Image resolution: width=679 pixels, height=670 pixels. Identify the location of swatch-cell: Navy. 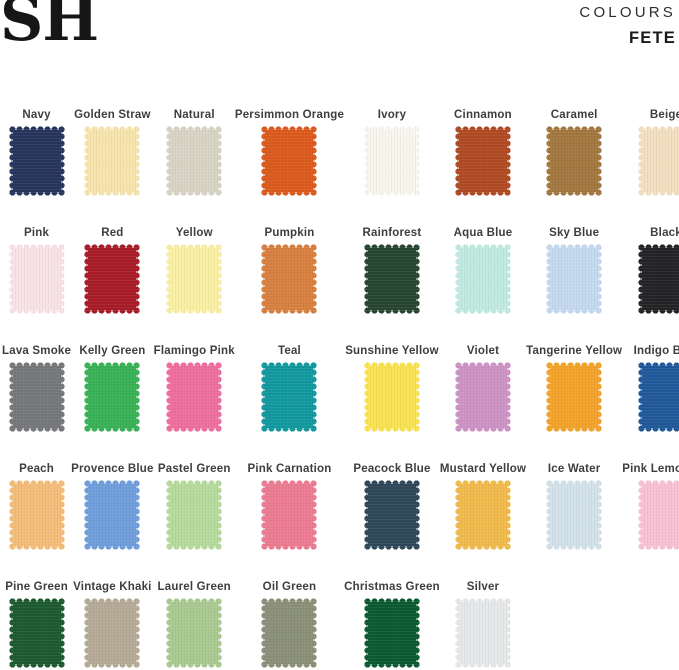
(36, 152).